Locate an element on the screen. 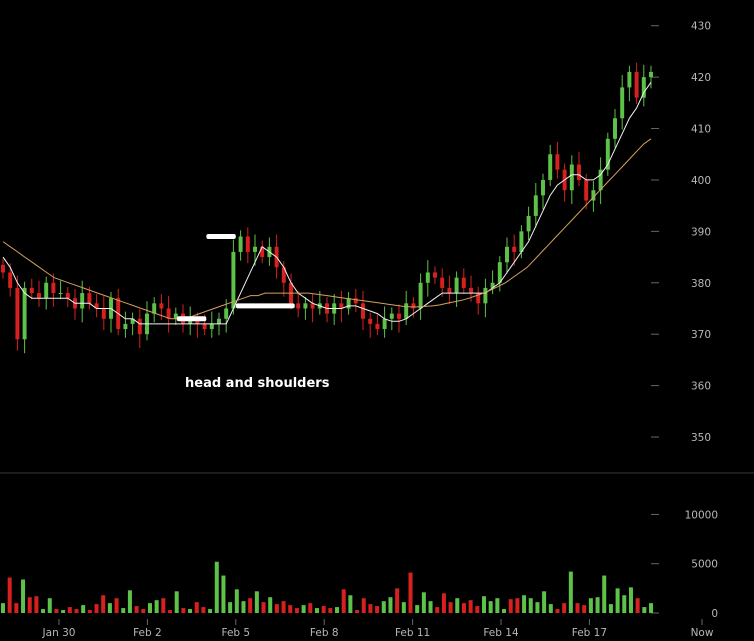  pattern-level-right-shoulder is located at coordinates (265, 306).